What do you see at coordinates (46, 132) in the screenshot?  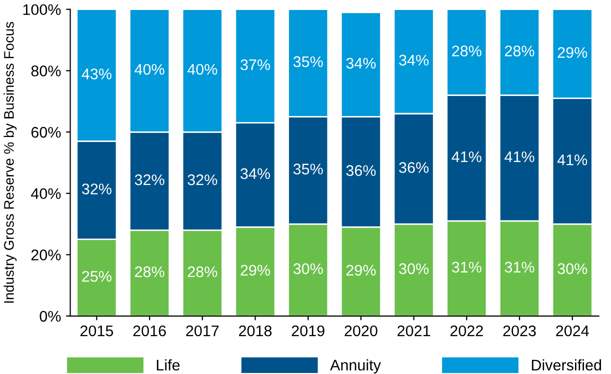 I see `y-tick-label: 60%` at bounding box center [46, 132].